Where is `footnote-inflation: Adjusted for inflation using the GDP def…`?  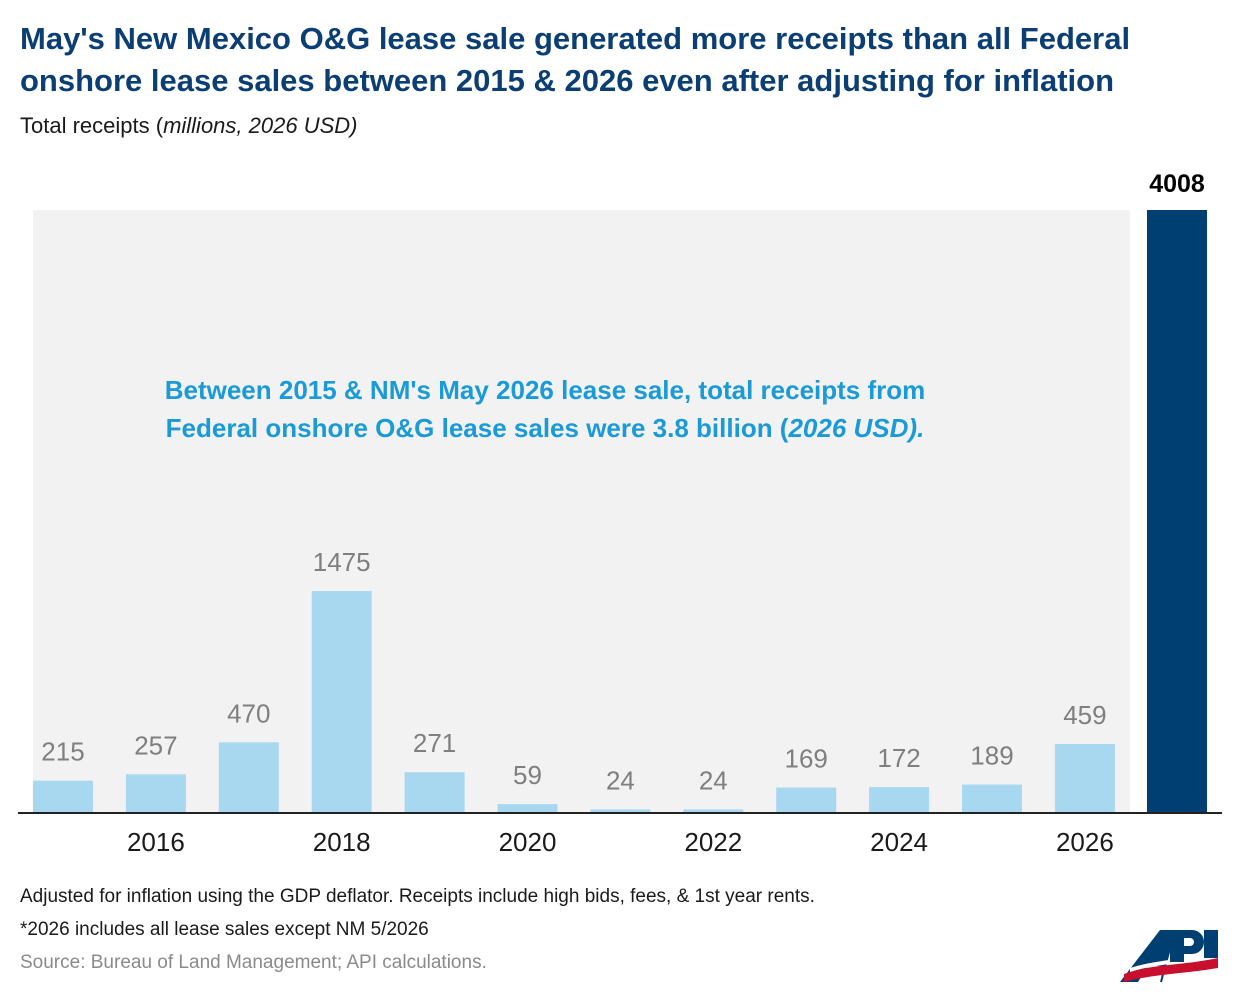 footnote-inflation: Adjusted for inflation using the GDP def… is located at coordinates (417, 896).